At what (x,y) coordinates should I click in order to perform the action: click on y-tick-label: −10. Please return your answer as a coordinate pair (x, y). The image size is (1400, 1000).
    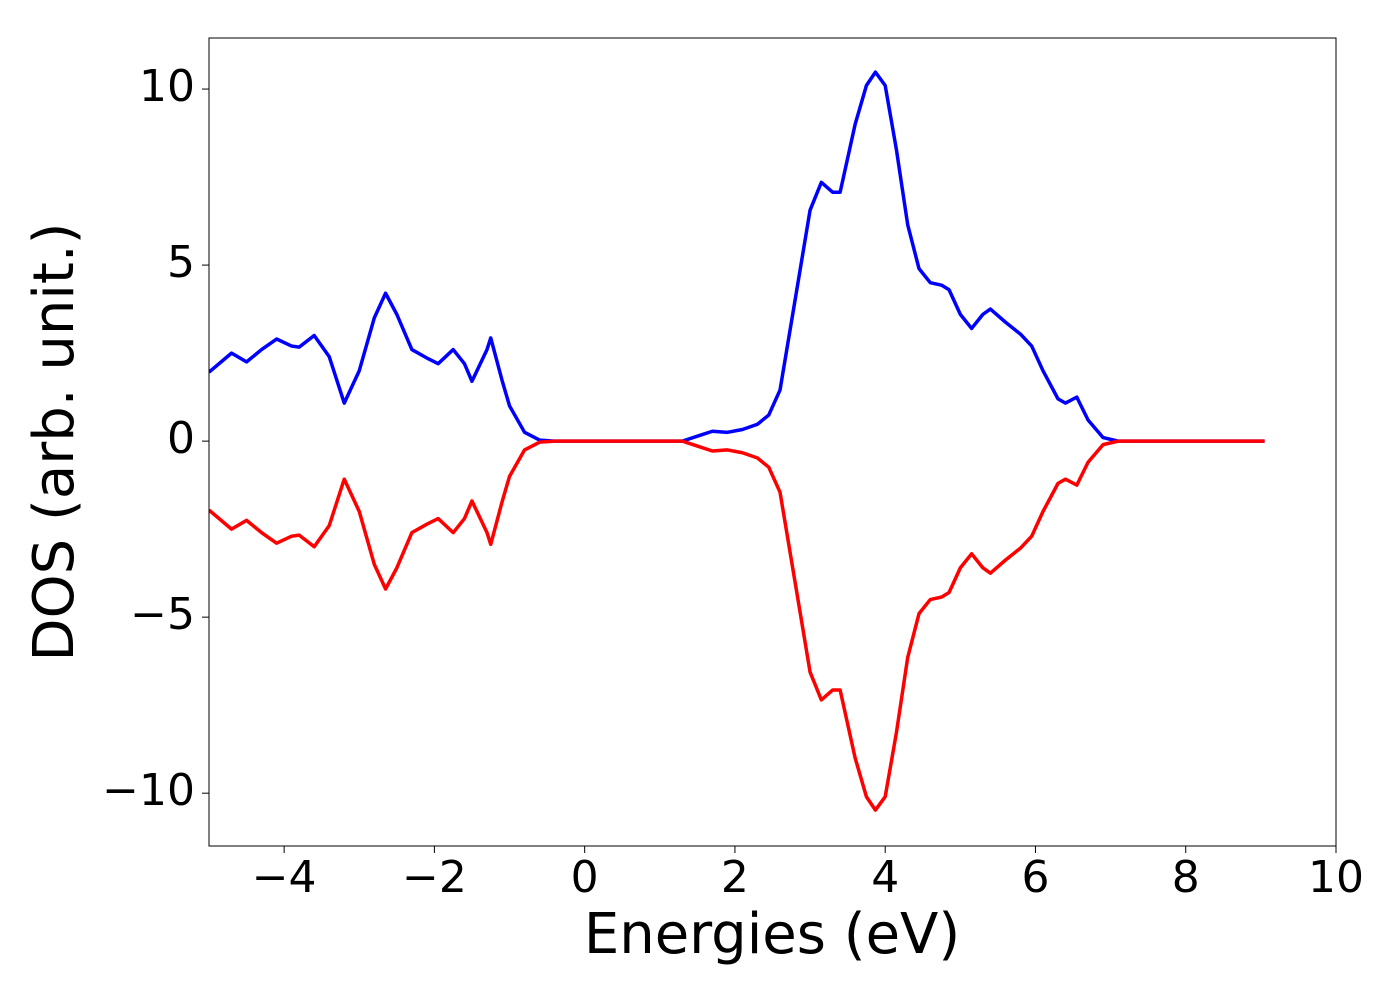
    Looking at the image, I should click on (148, 790).